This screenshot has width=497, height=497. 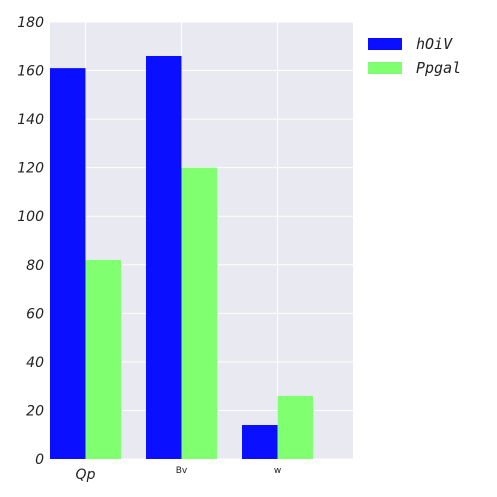 I want to click on y-tick-label: 20, so click(x=35, y=411).